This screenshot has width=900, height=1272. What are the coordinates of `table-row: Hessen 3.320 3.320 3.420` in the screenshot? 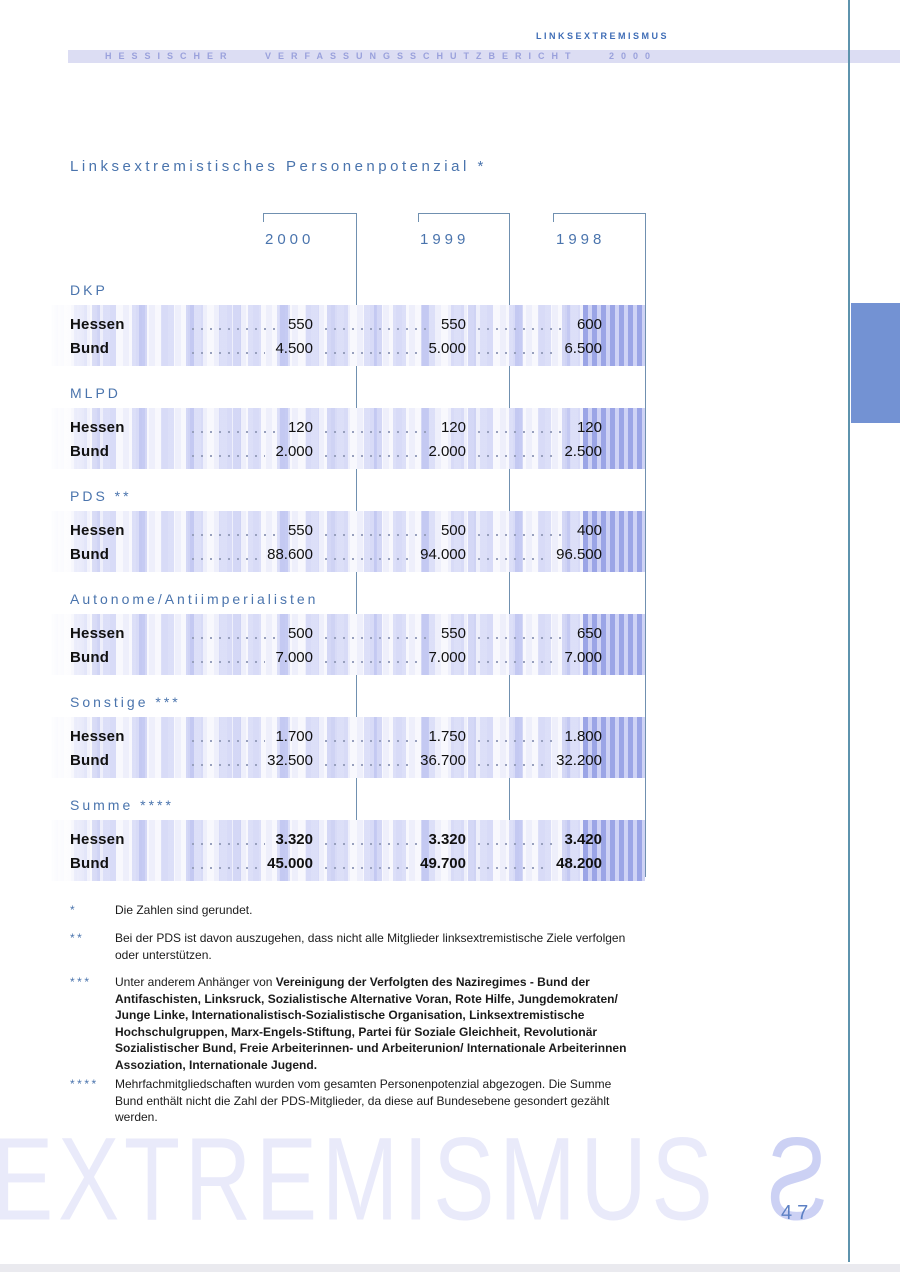 It's located at (345, 839).